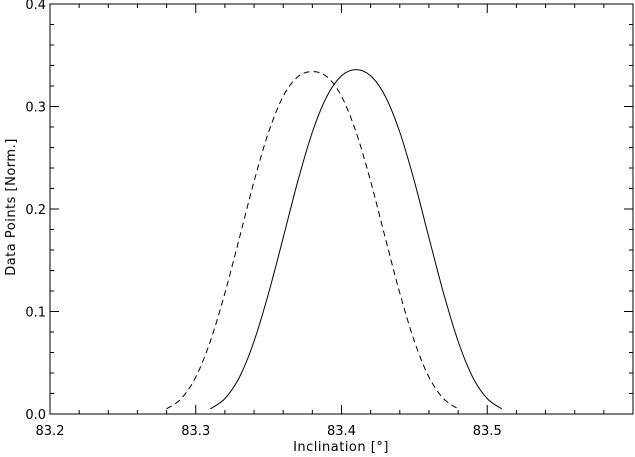  I want to click on x-tick-label: 83.5, so click(487, 431).